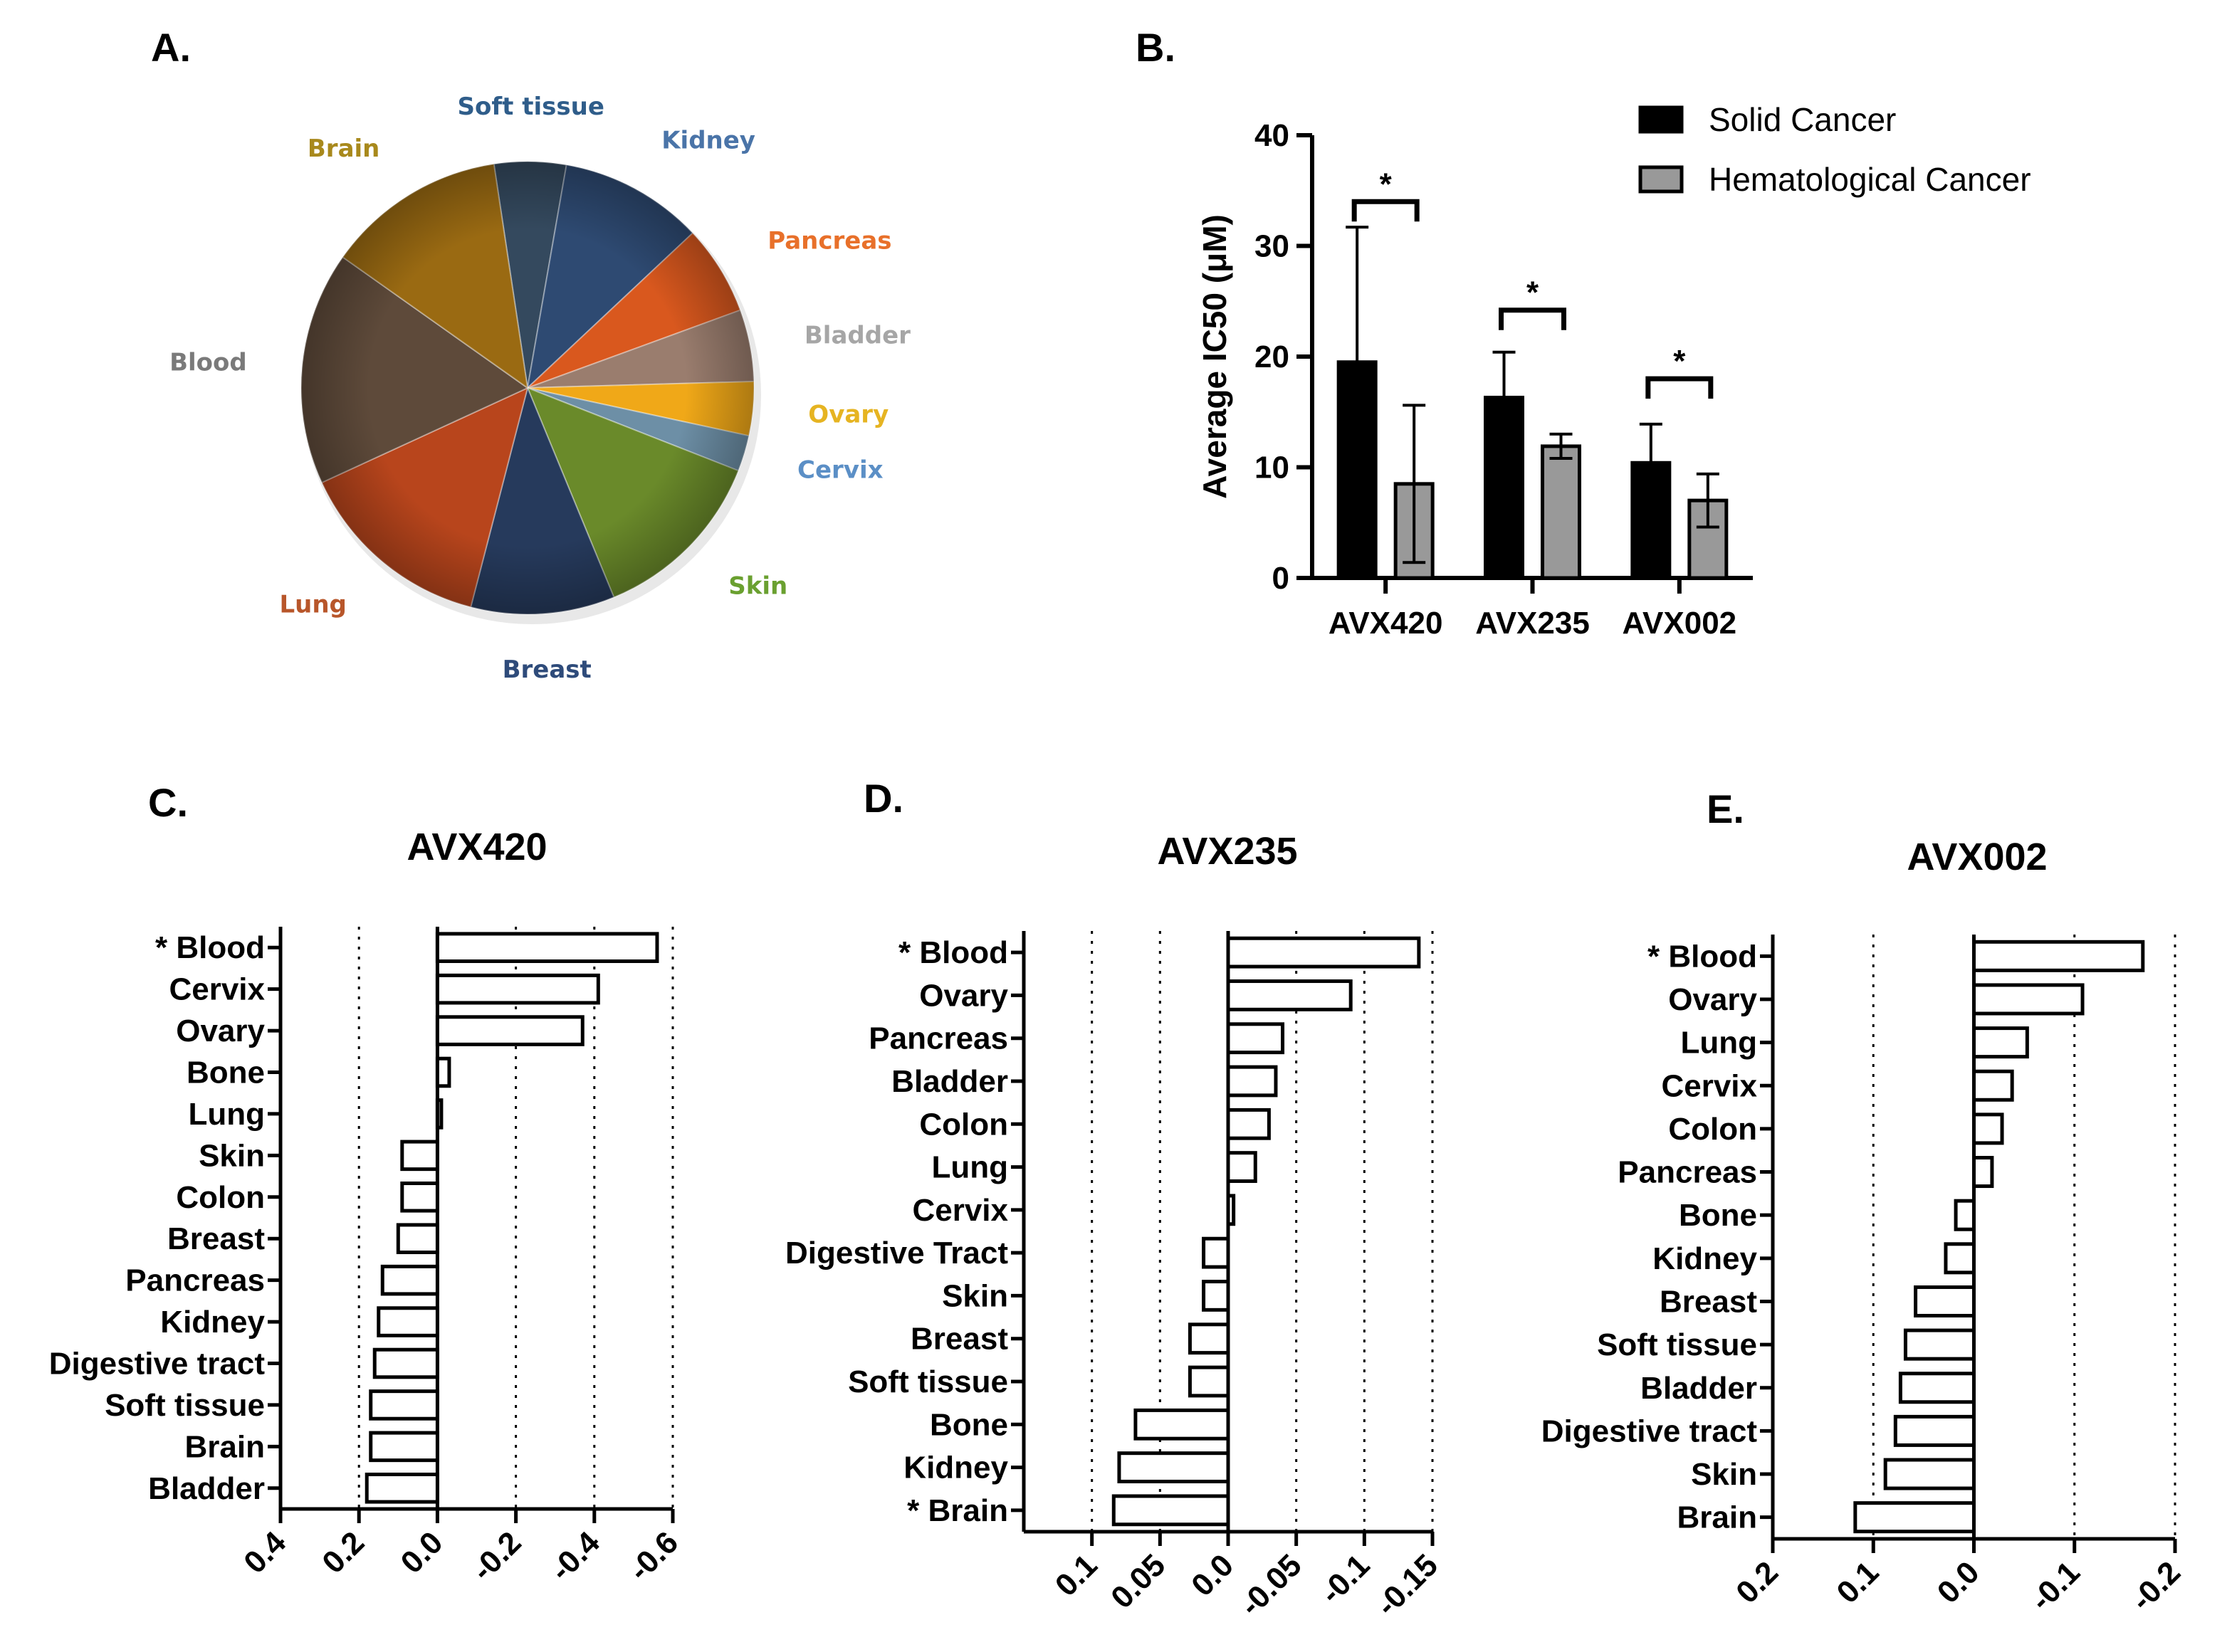  What do you see at coordinates (1271, 468) in the screenshot?
I see `ic50-y-tick-label: 10` at bounding box center [1271, 468].